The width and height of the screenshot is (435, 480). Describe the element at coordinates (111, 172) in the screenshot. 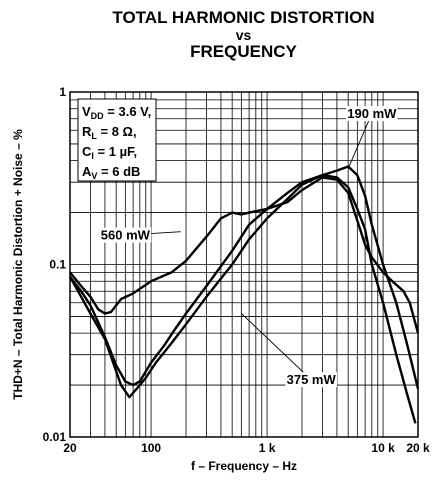

I see `condition-line: AV = 6 dB` at that location.